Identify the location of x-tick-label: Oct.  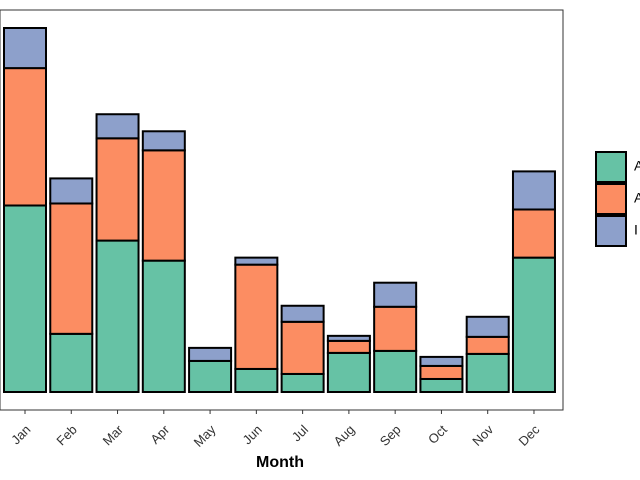
(437, 434).